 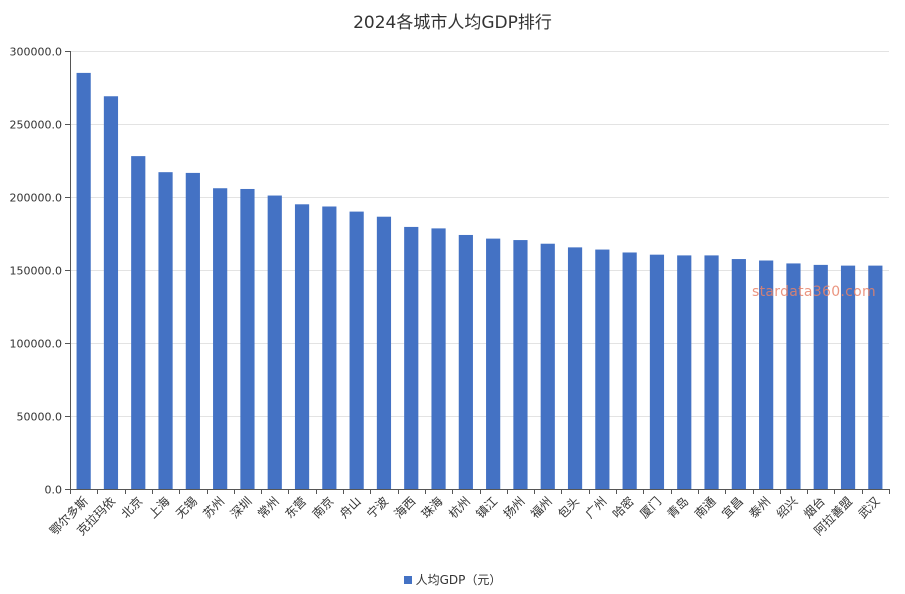 What do you see at coordinates (486, 507) in the screenshot?
I see `x-tick-label: 镇江` at bounding box center [486, 507].